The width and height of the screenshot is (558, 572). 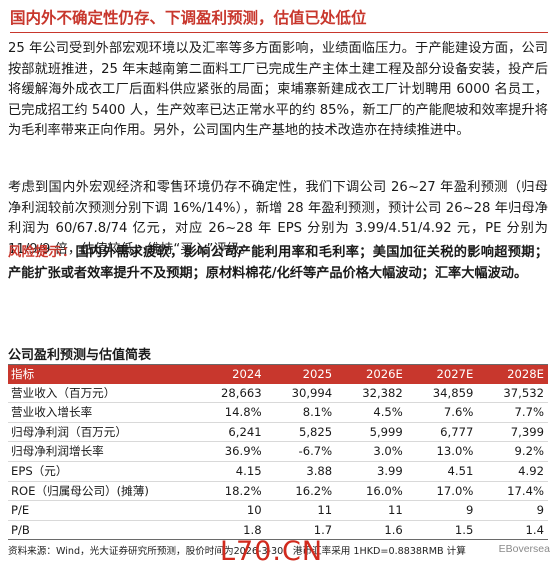 I want to click on table-cell: 1.7, so click(x=301, y=530).